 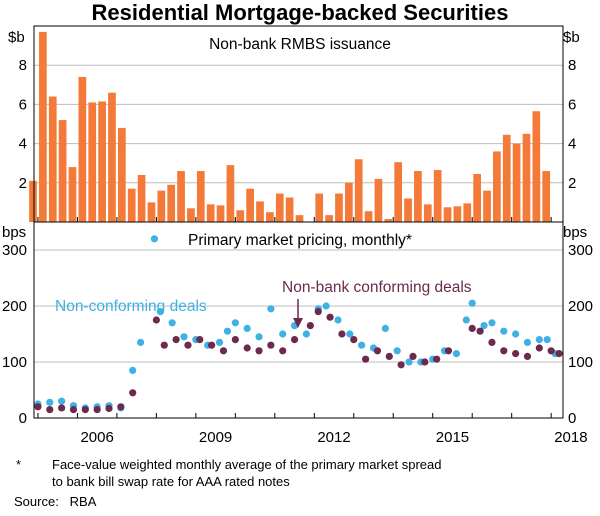 What do you see at coordinates (575, 232) in the screenshot?
I see `bottom-unit-right: bps` at bounding box center [575, 232].